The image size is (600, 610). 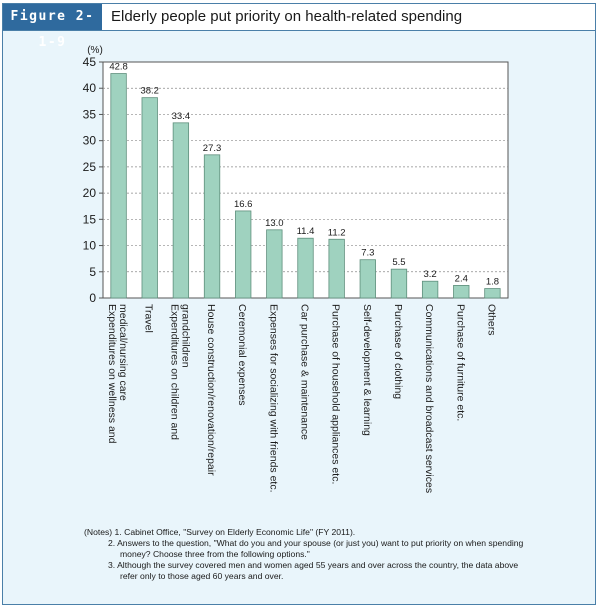 What do you see at coordinates (90, 62) in the screenshot?
I see `y-tick-label: 45` at bounding box center [90, 62].